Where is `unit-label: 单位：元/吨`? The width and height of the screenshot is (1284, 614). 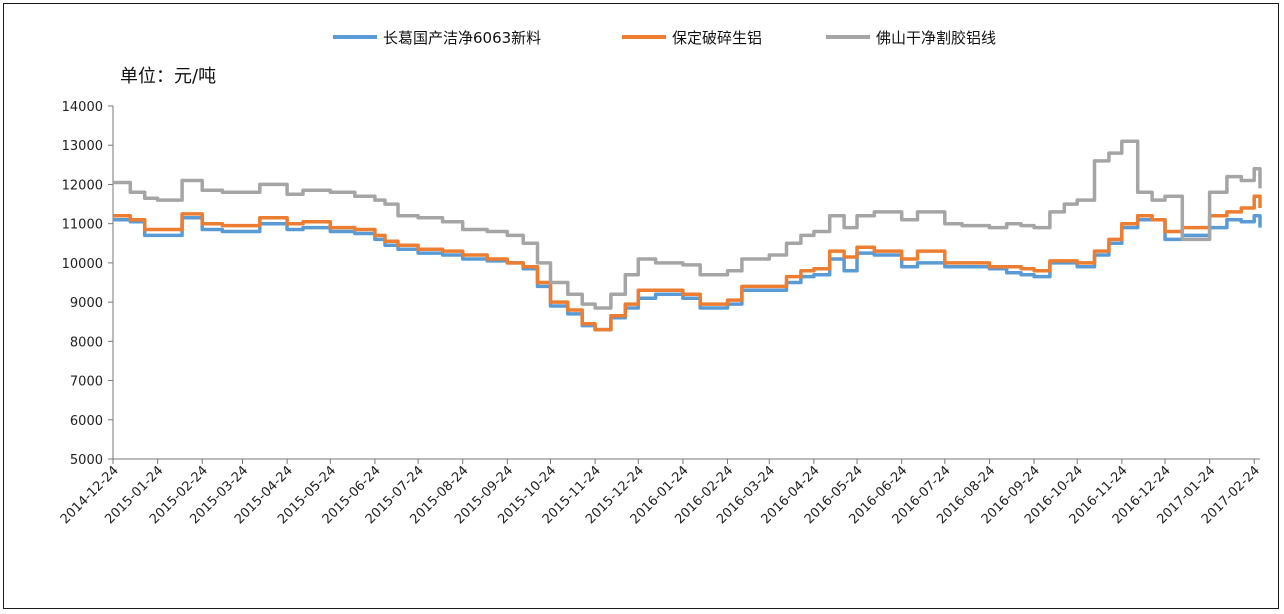 unit-label: 单位：元/吨 is located at coordinates (168, 76).